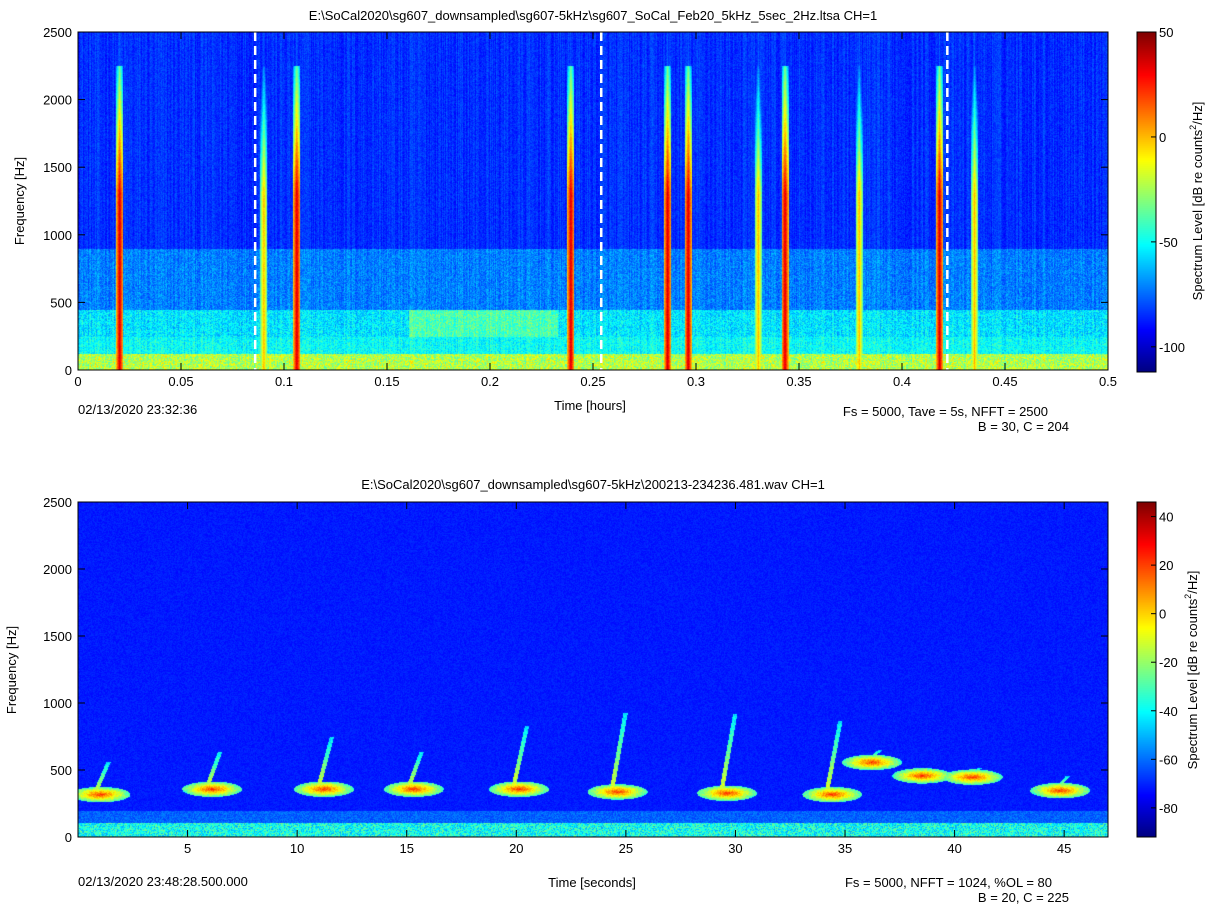 Image resolution: width=1215 pixels, height=911 pixels. I want to click on x-tick-label: 10, so click(297, 848).